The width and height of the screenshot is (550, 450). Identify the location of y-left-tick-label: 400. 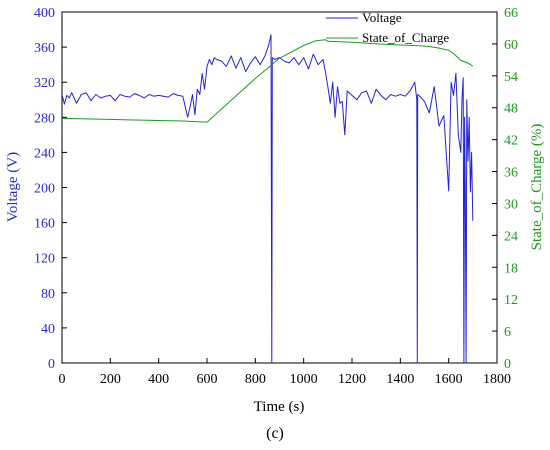
(44, 13).